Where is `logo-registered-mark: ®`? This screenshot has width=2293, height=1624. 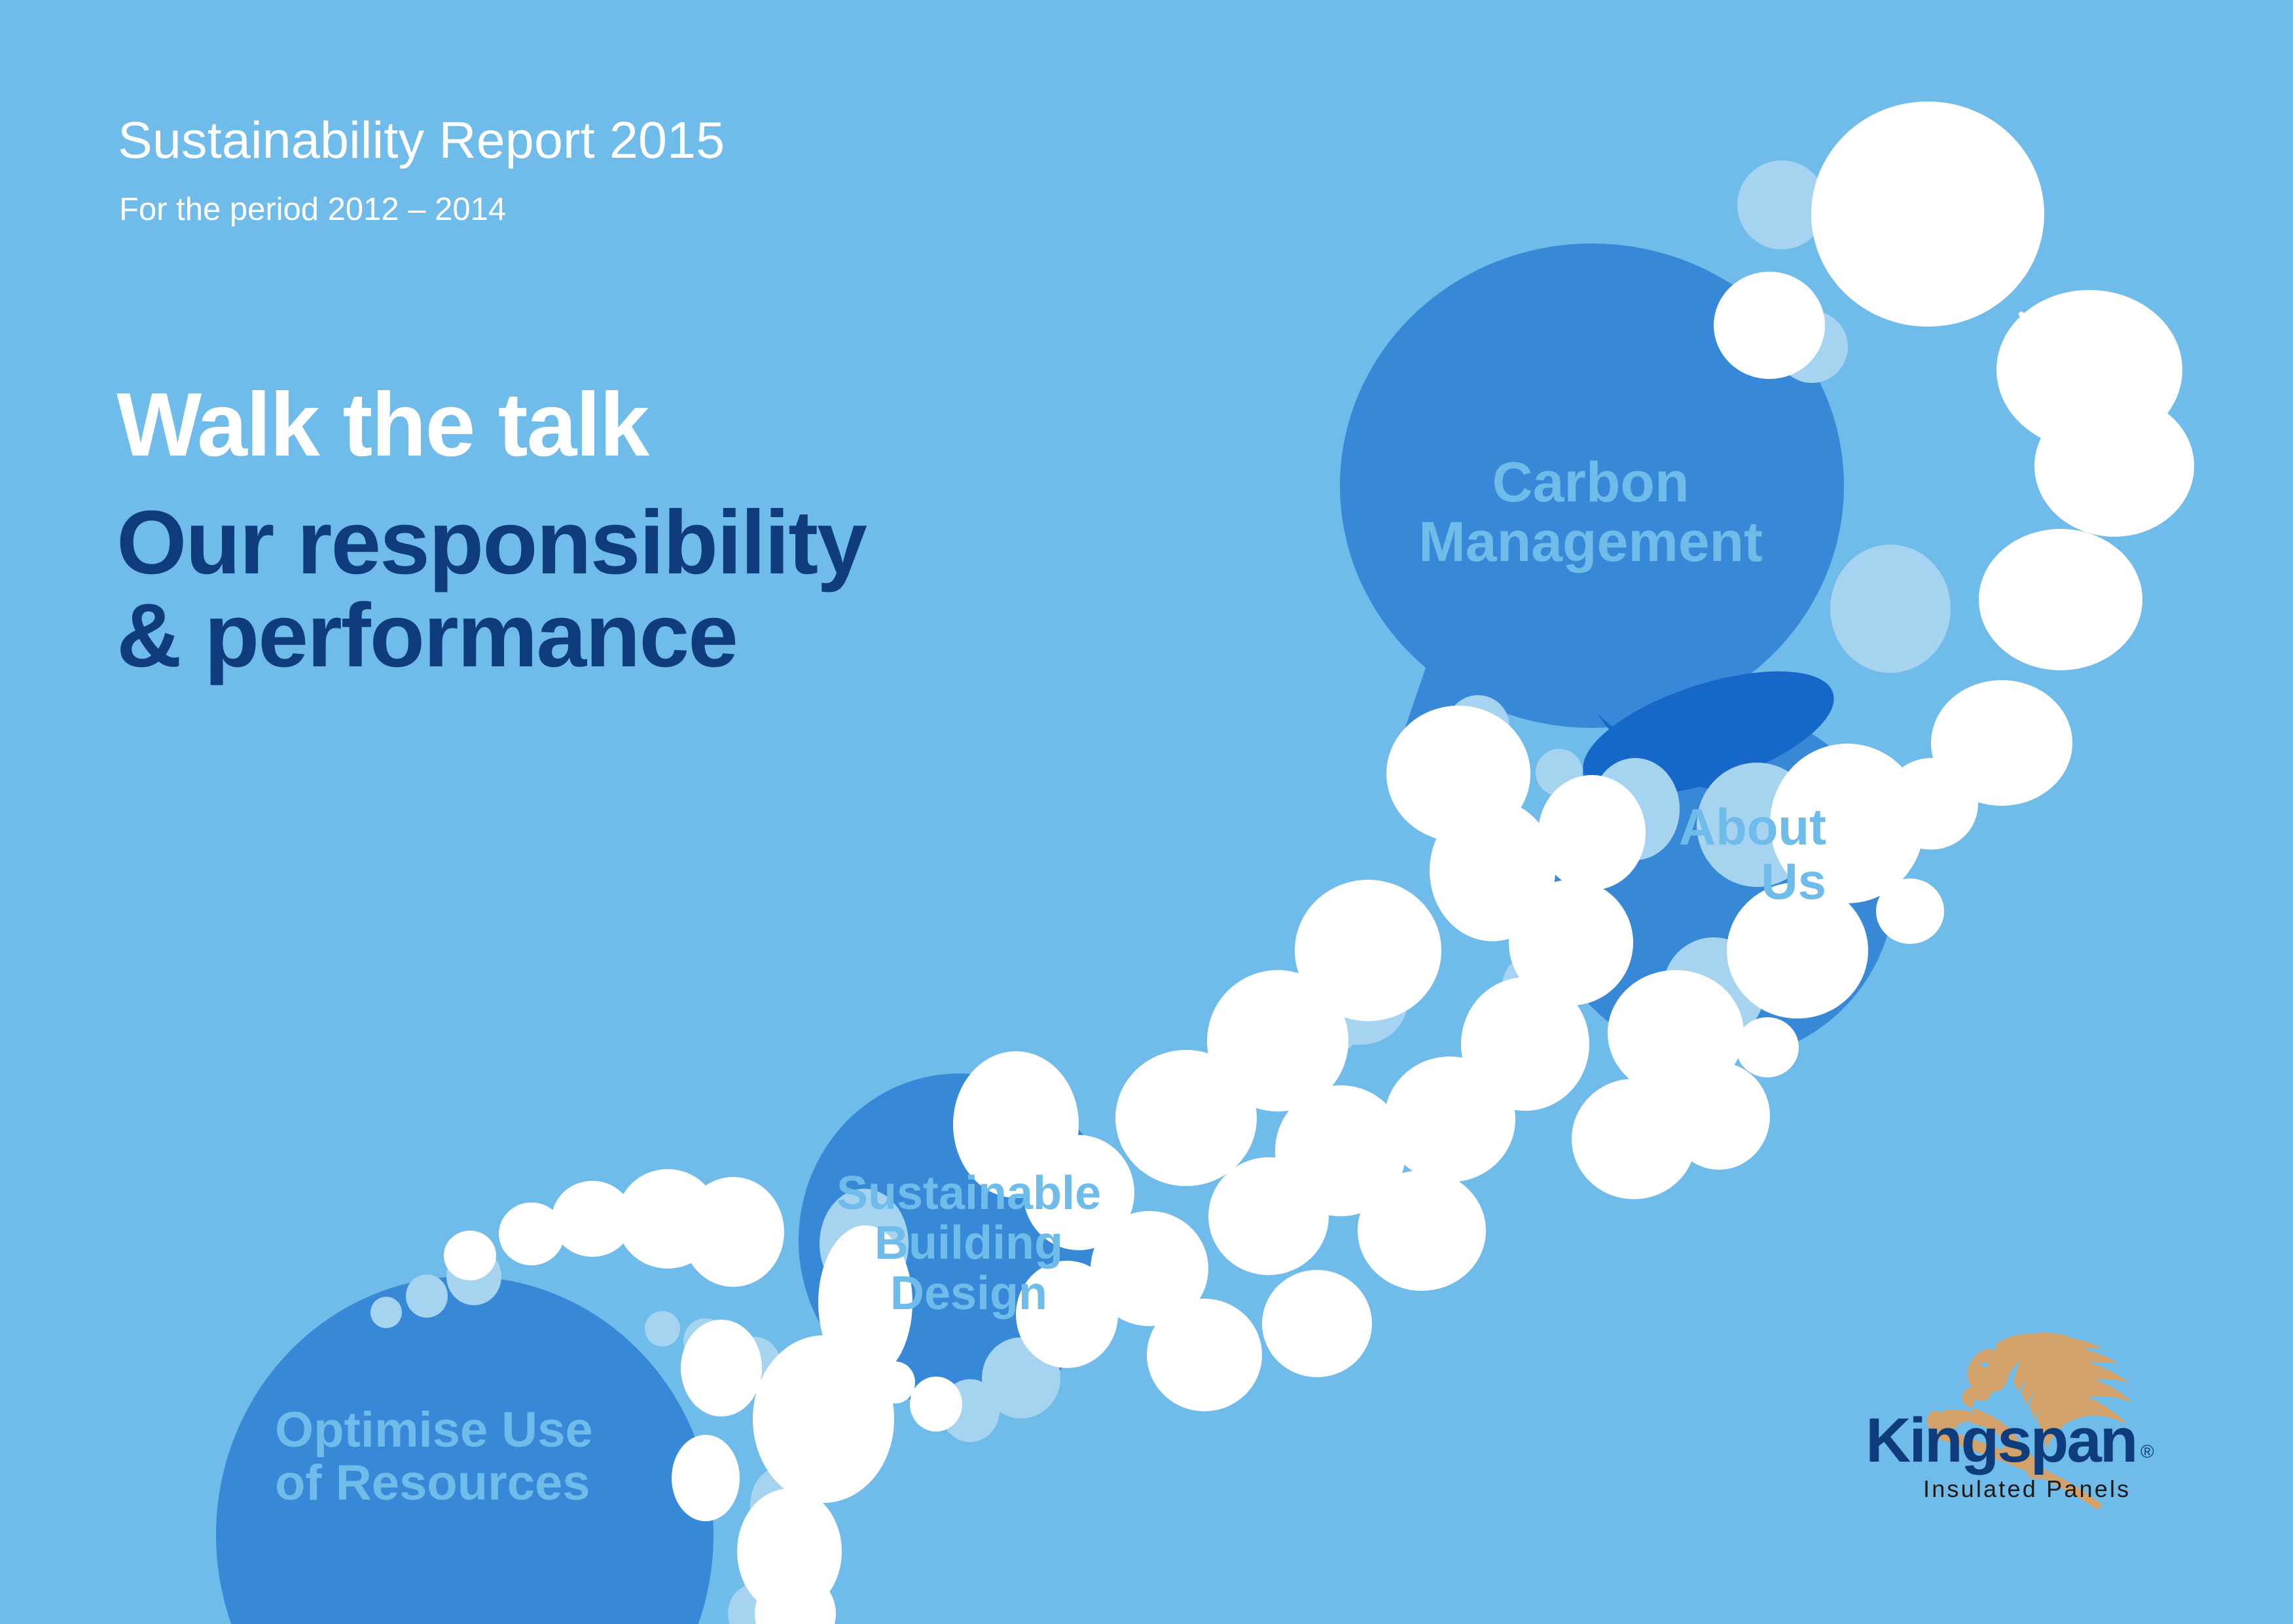 logo-registered-mark: ® is located at coordinates (2147, 1451).